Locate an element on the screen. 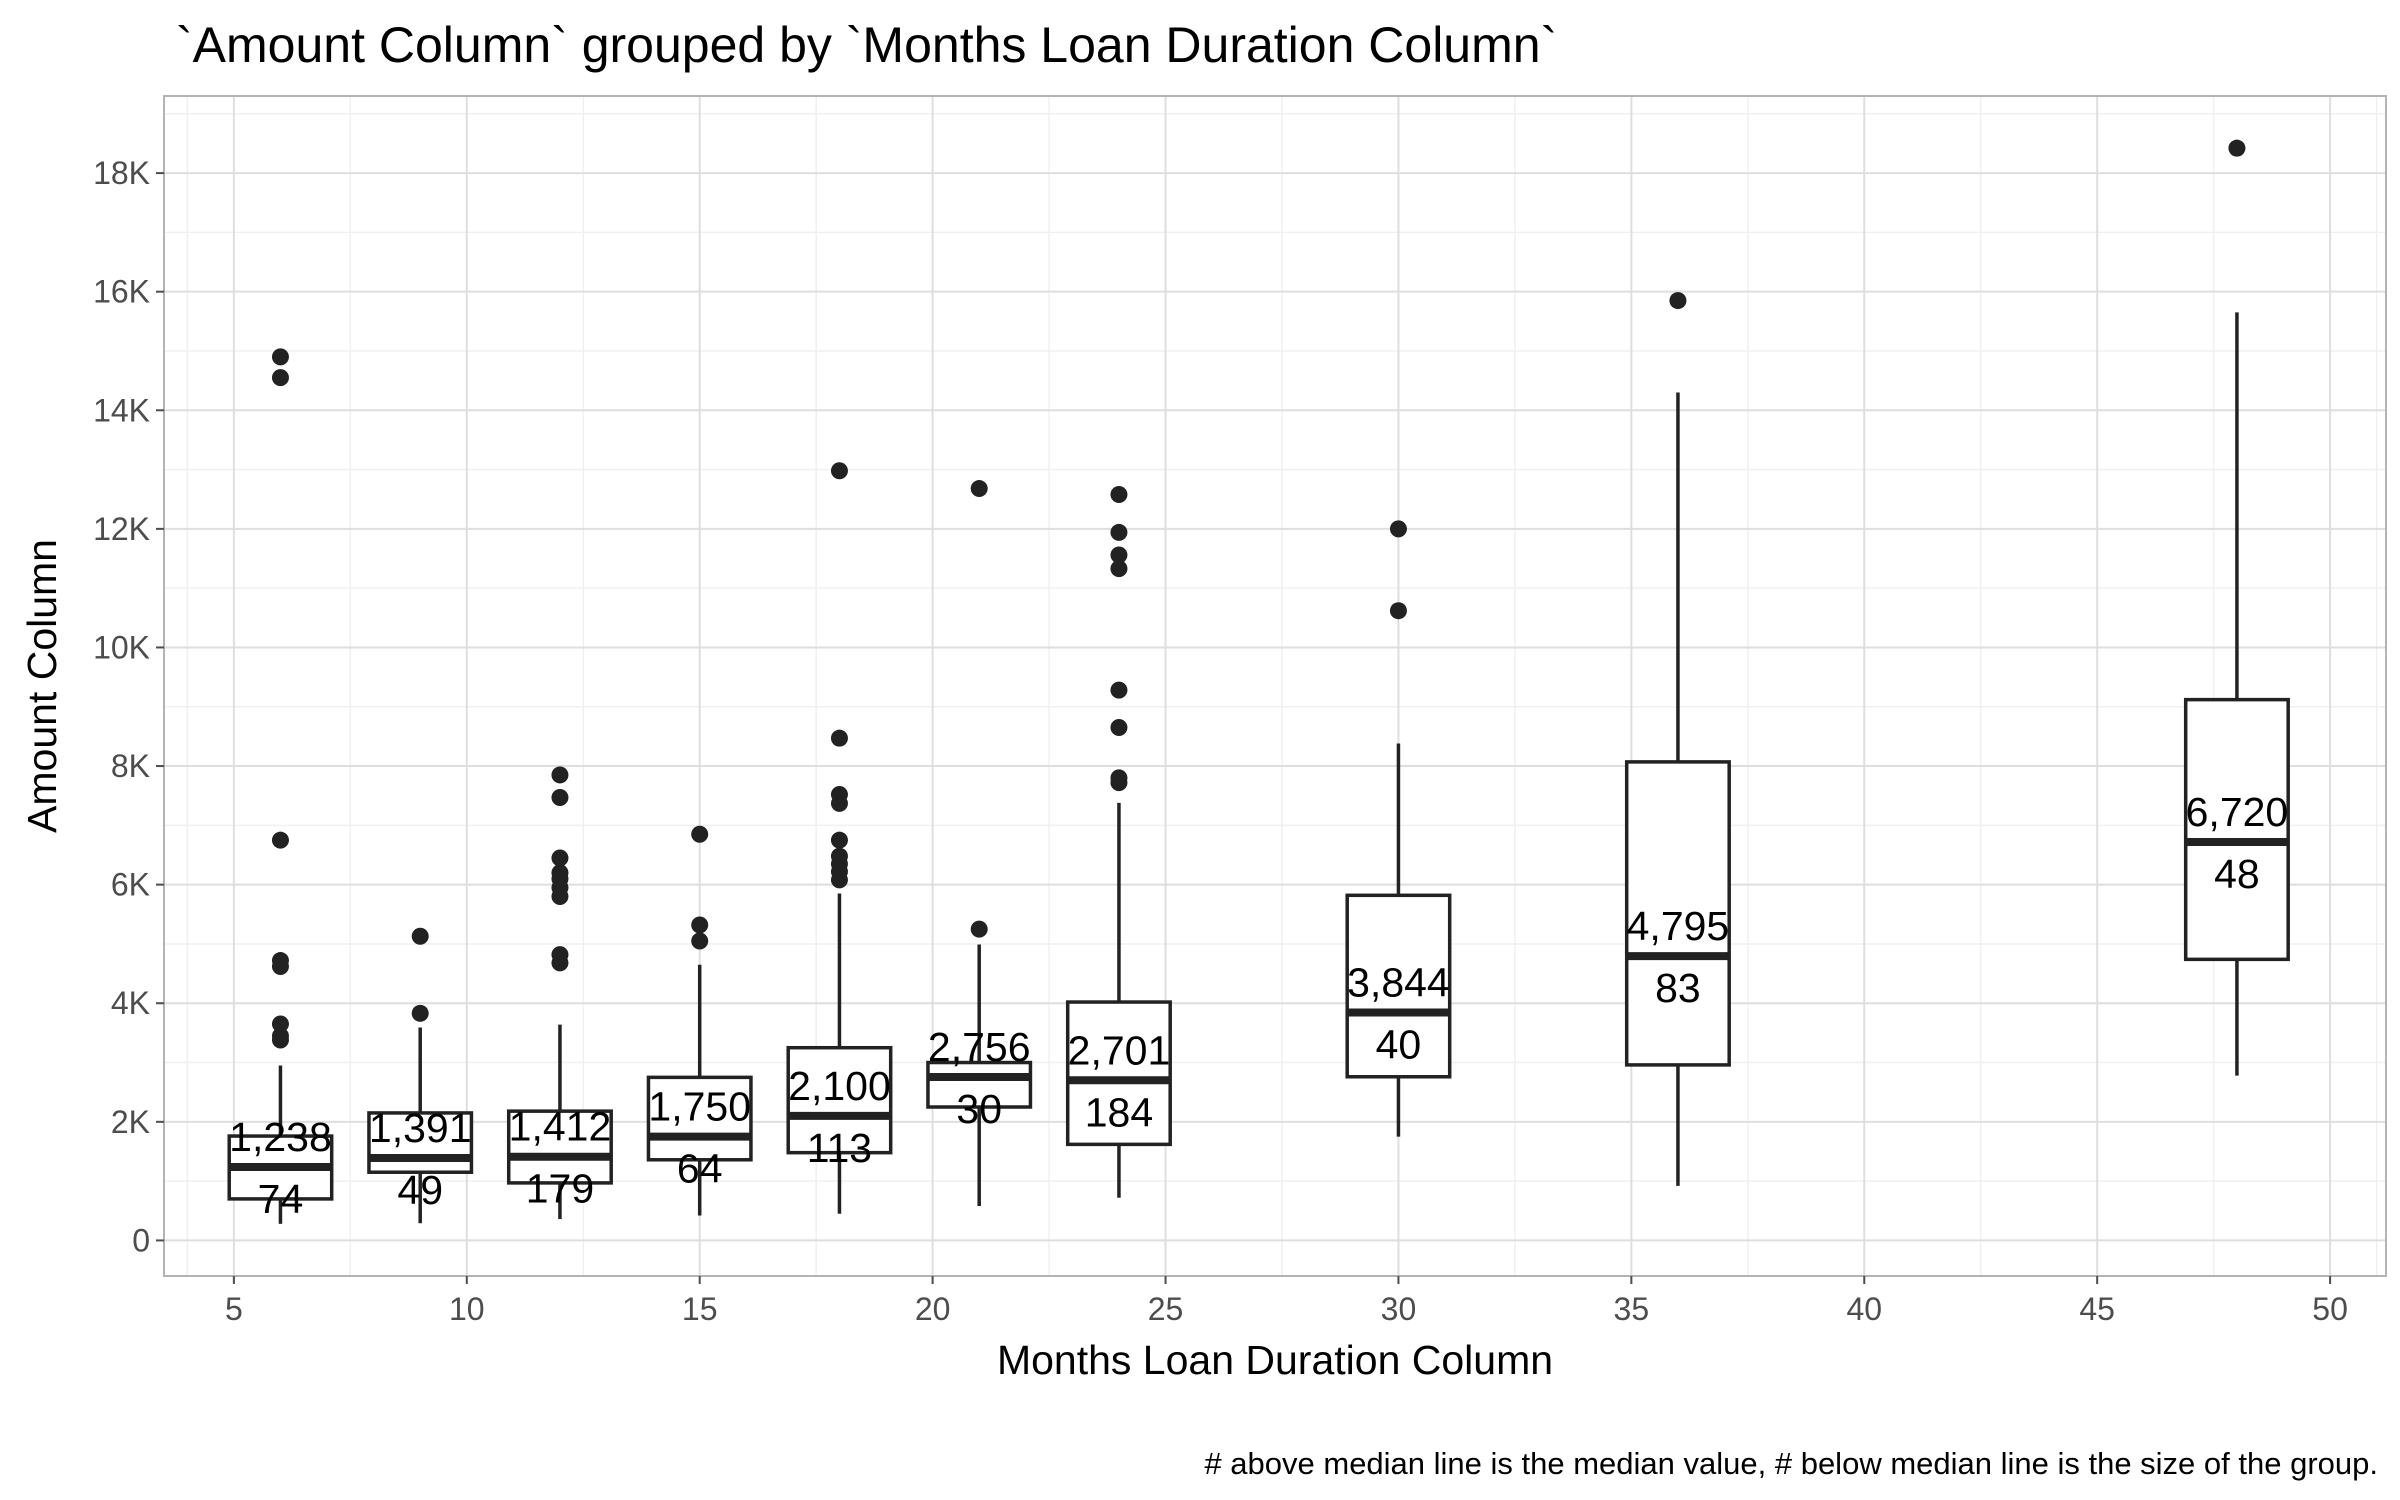 The image size is (2400, 1500). median-value-label: 2,100 is located at coordinates (839, 1086).